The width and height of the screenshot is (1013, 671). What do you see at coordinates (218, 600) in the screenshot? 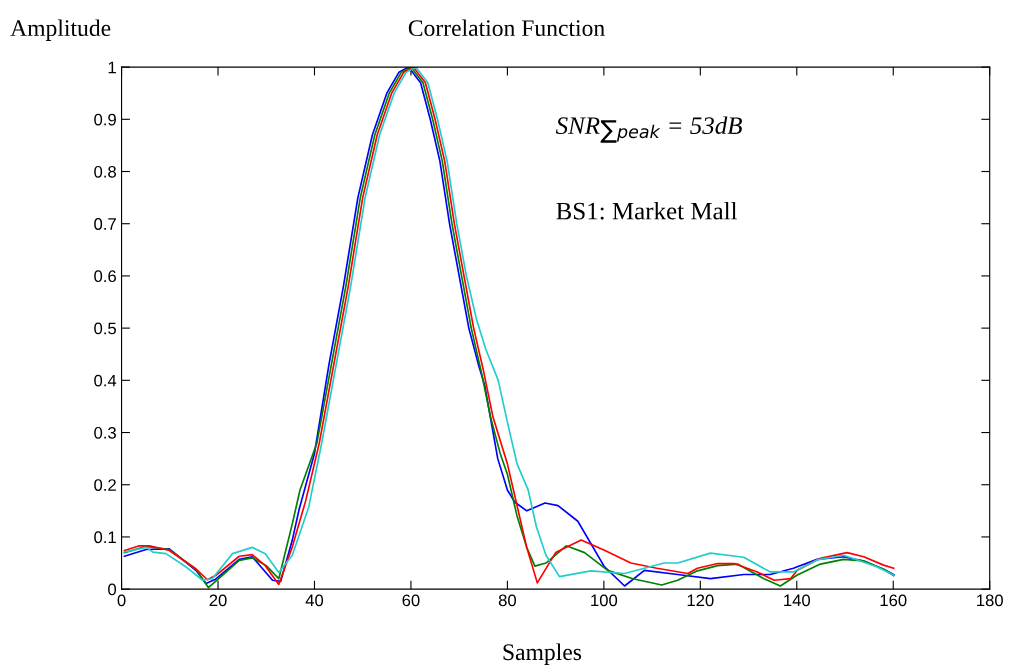
I see `x-tick-label: 20` at bounding box center [218, 600].